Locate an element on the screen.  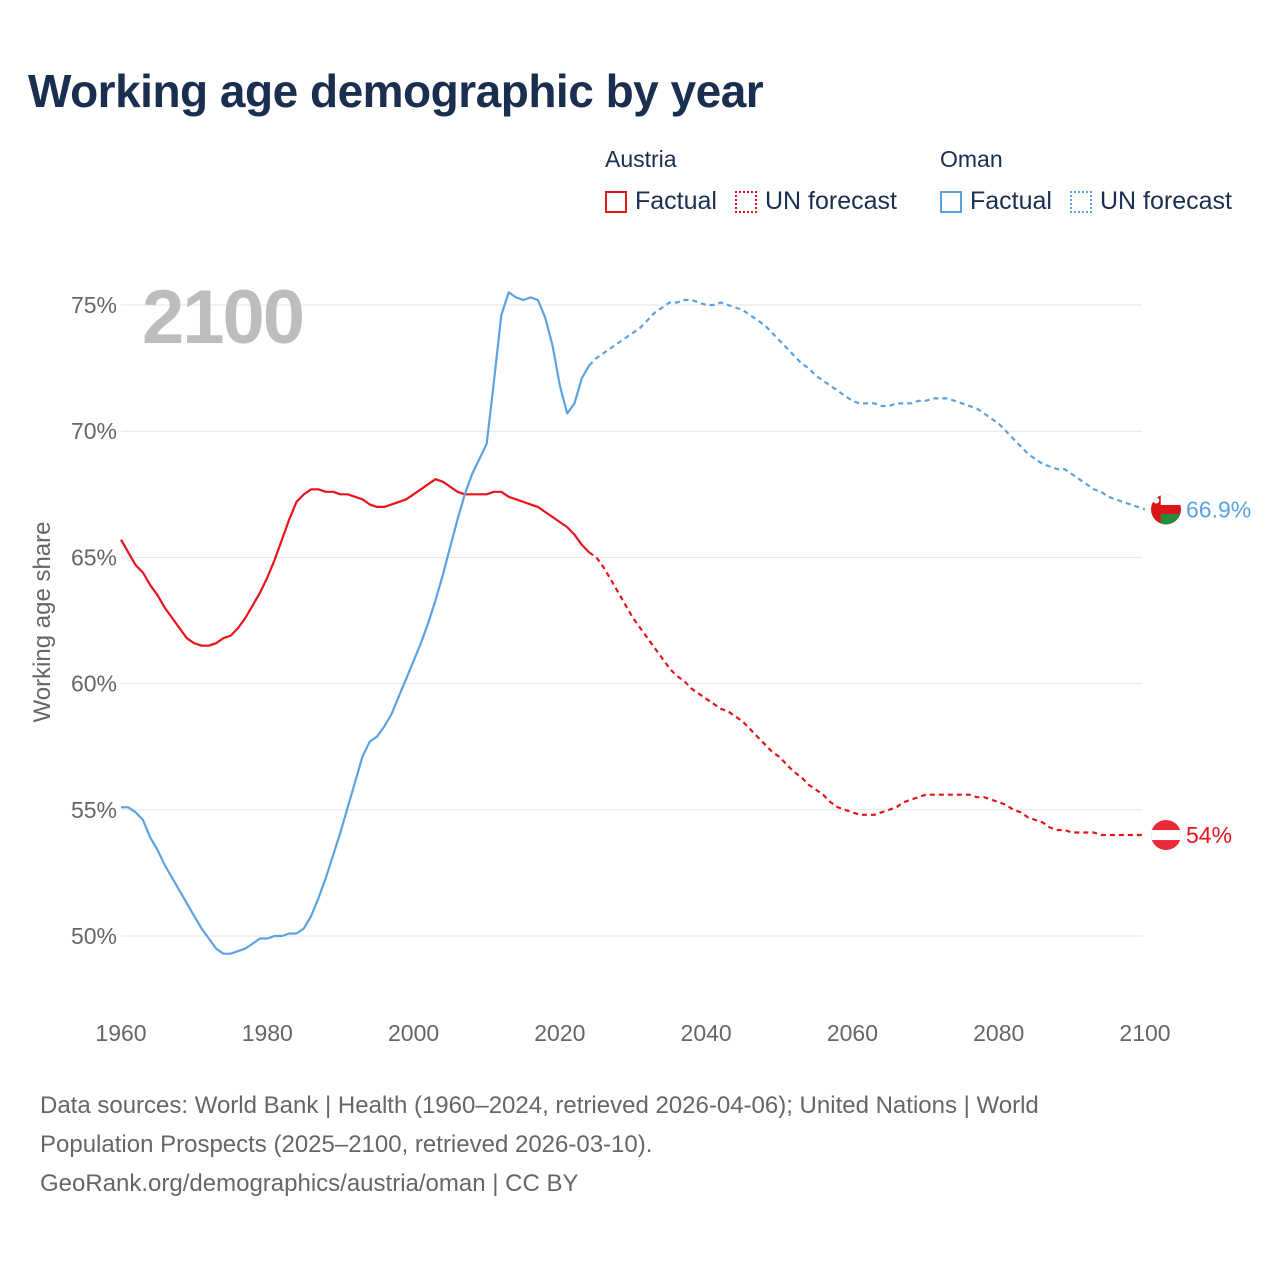
flag-oman-green is located at coordinates (1170, 519).